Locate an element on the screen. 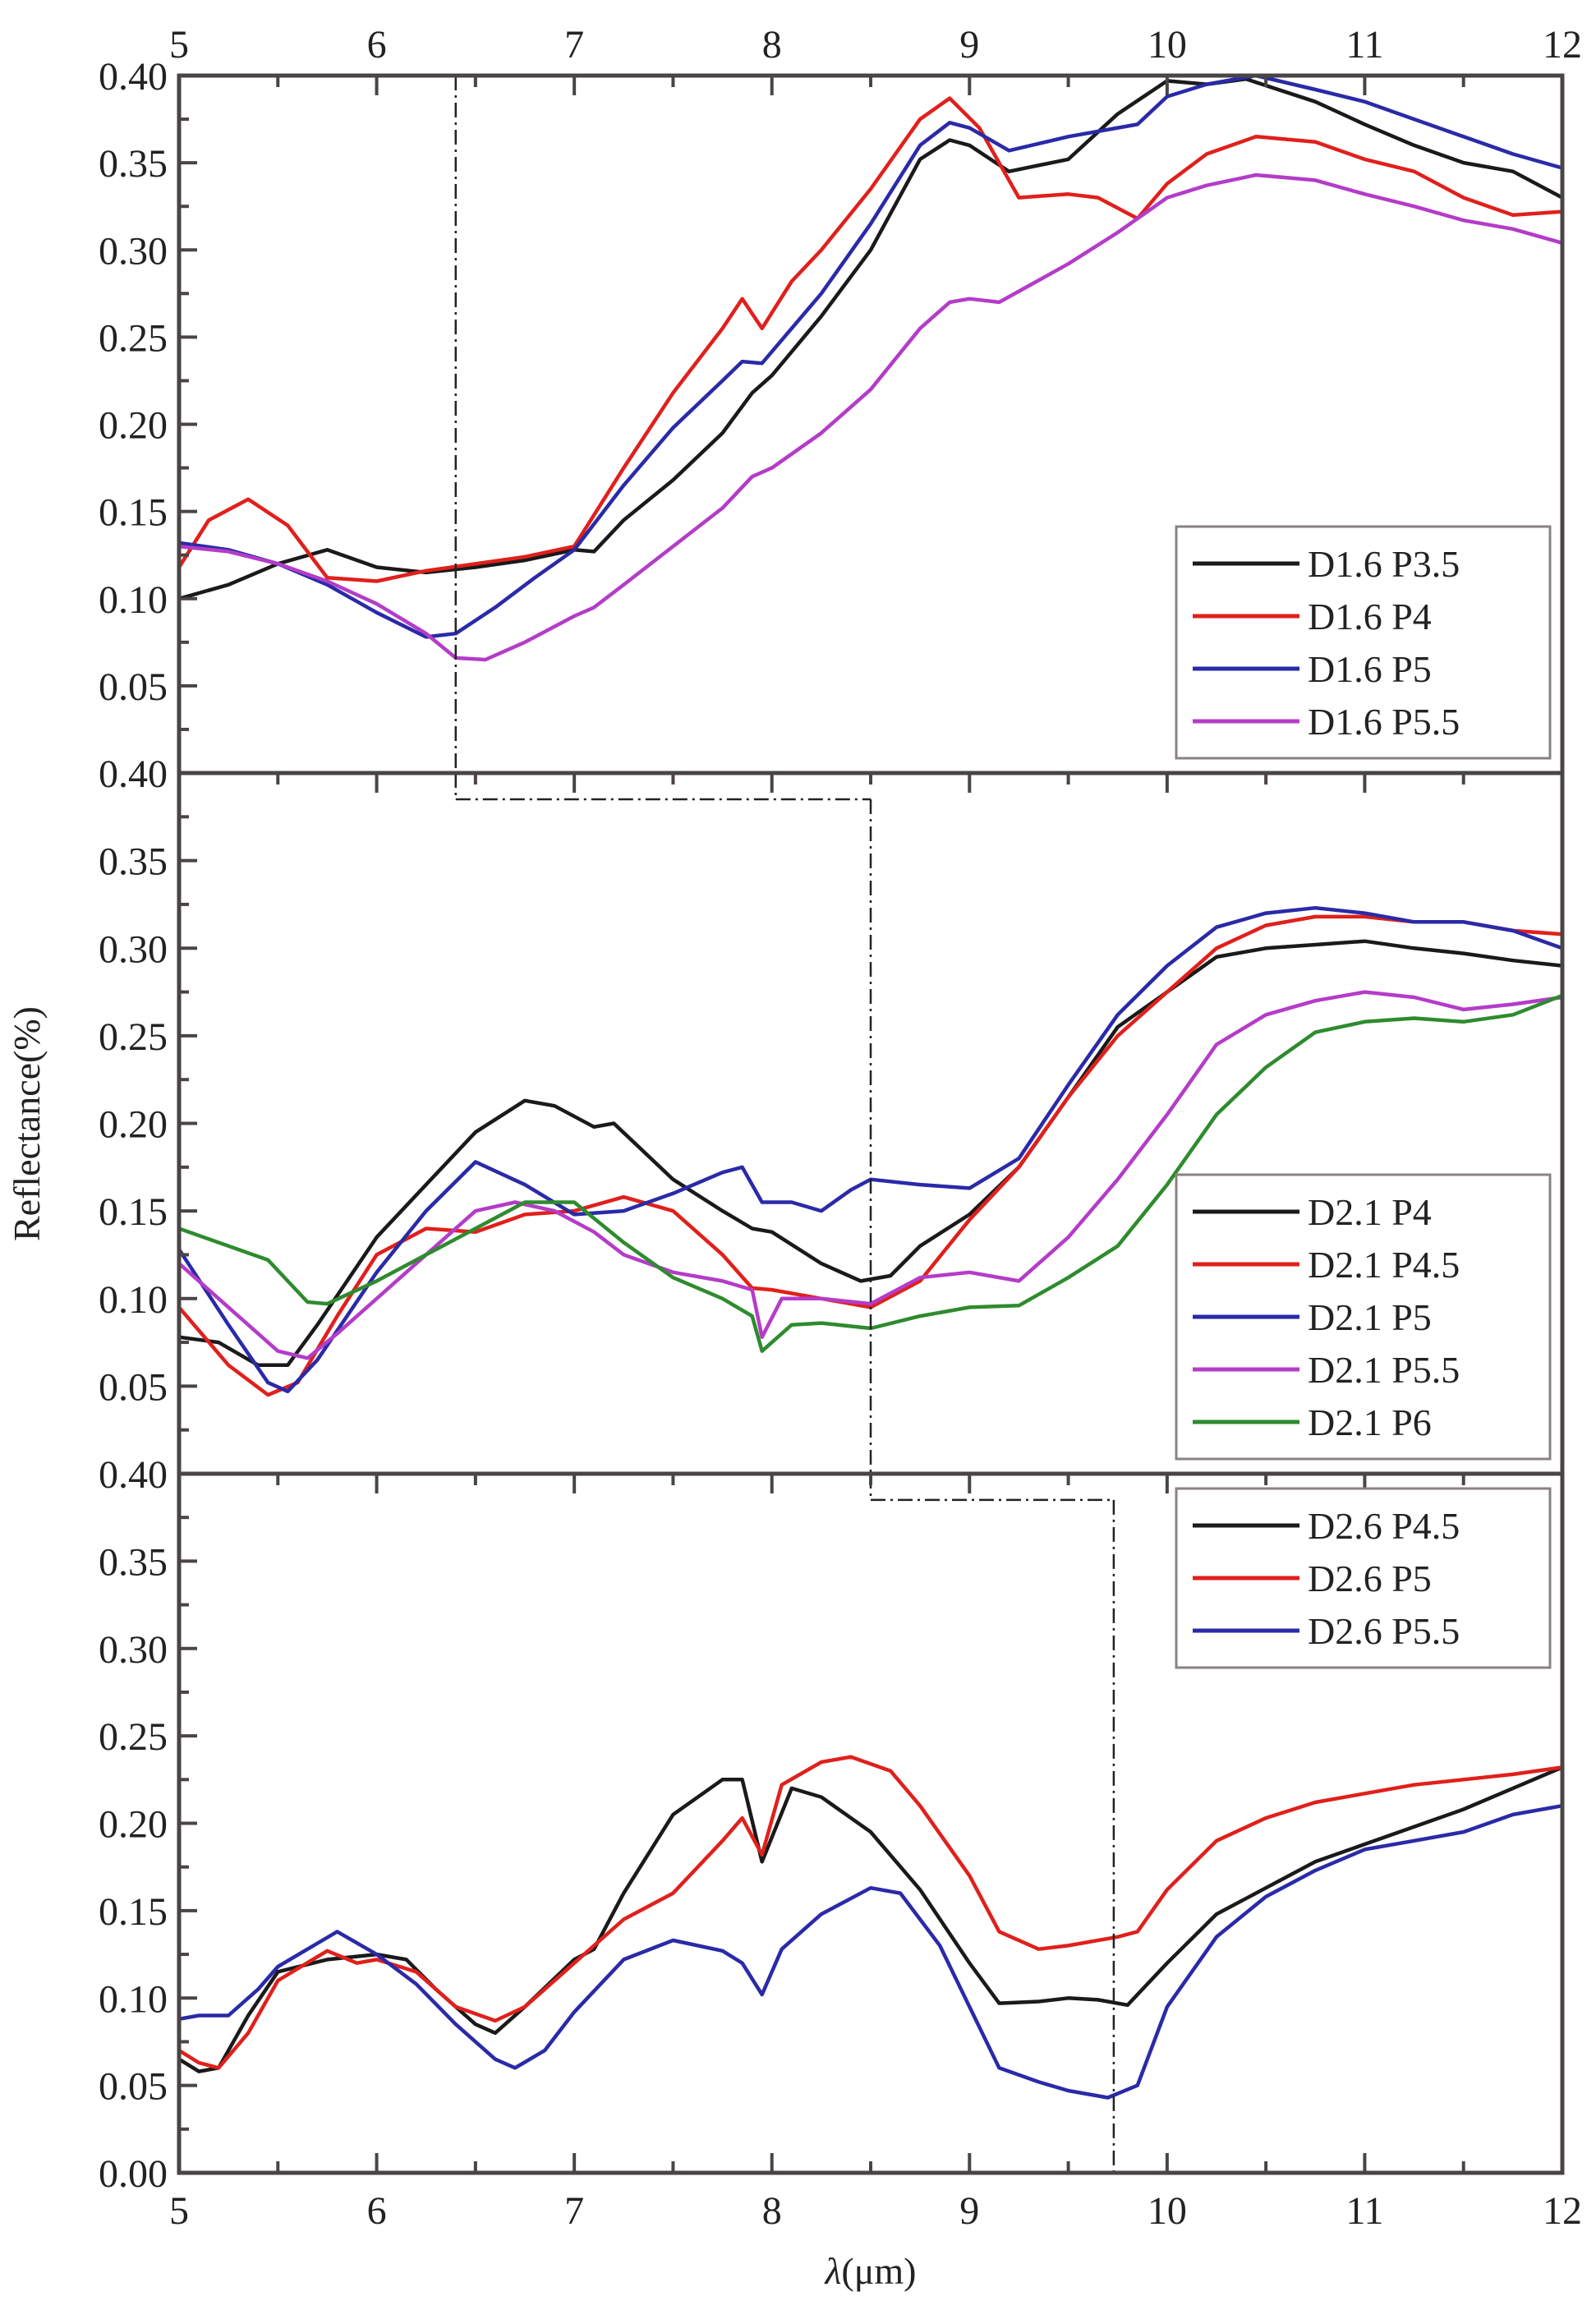 Image resolution: width=1596 pixels, height=2310 pixels. legend-item: D2.6 P5 is located at coordinates (1312, 1578).